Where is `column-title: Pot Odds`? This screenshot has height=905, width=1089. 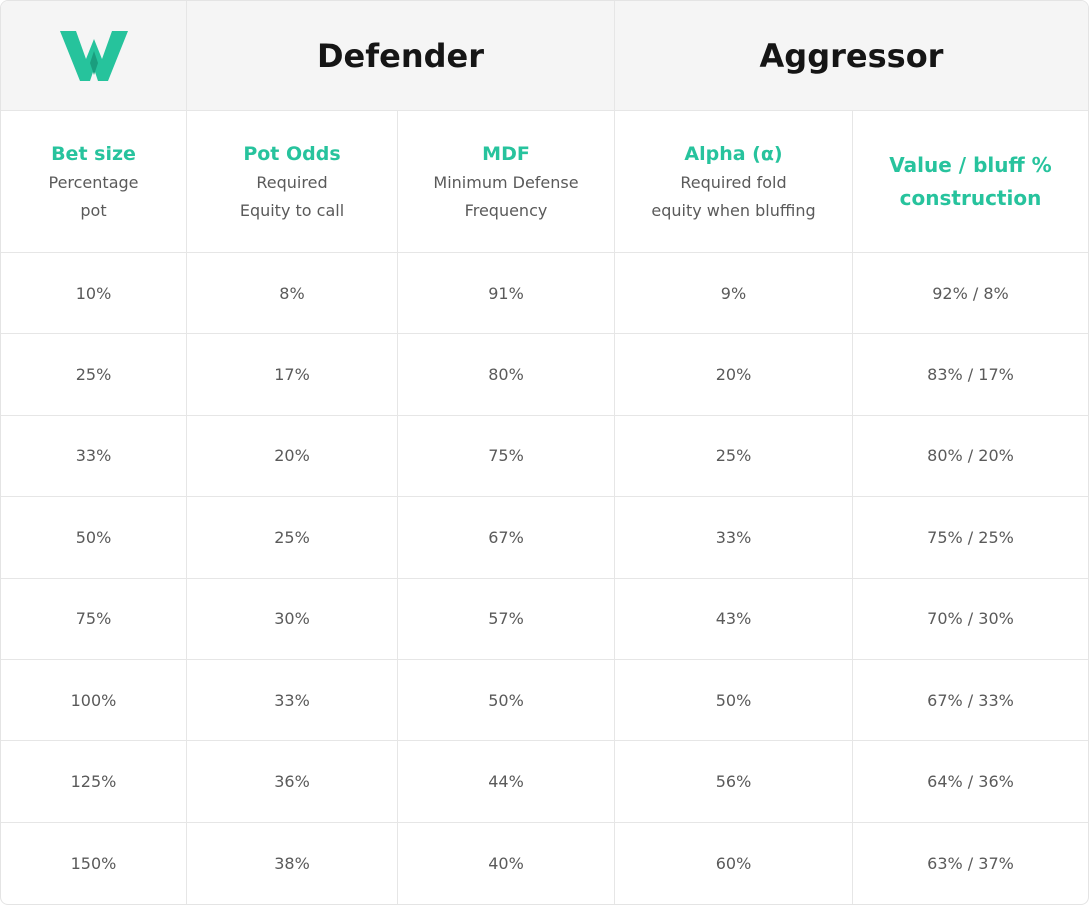 column-title: Pot Odds is located at coordinates (292, 153).